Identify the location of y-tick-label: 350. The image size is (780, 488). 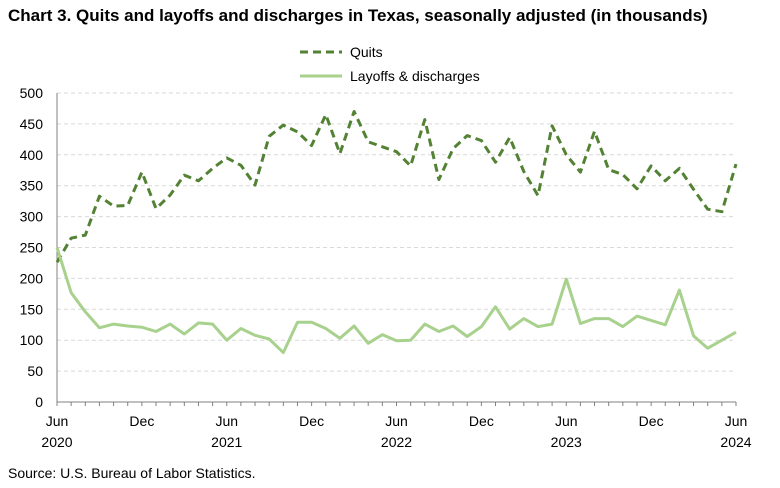
(32, 186).